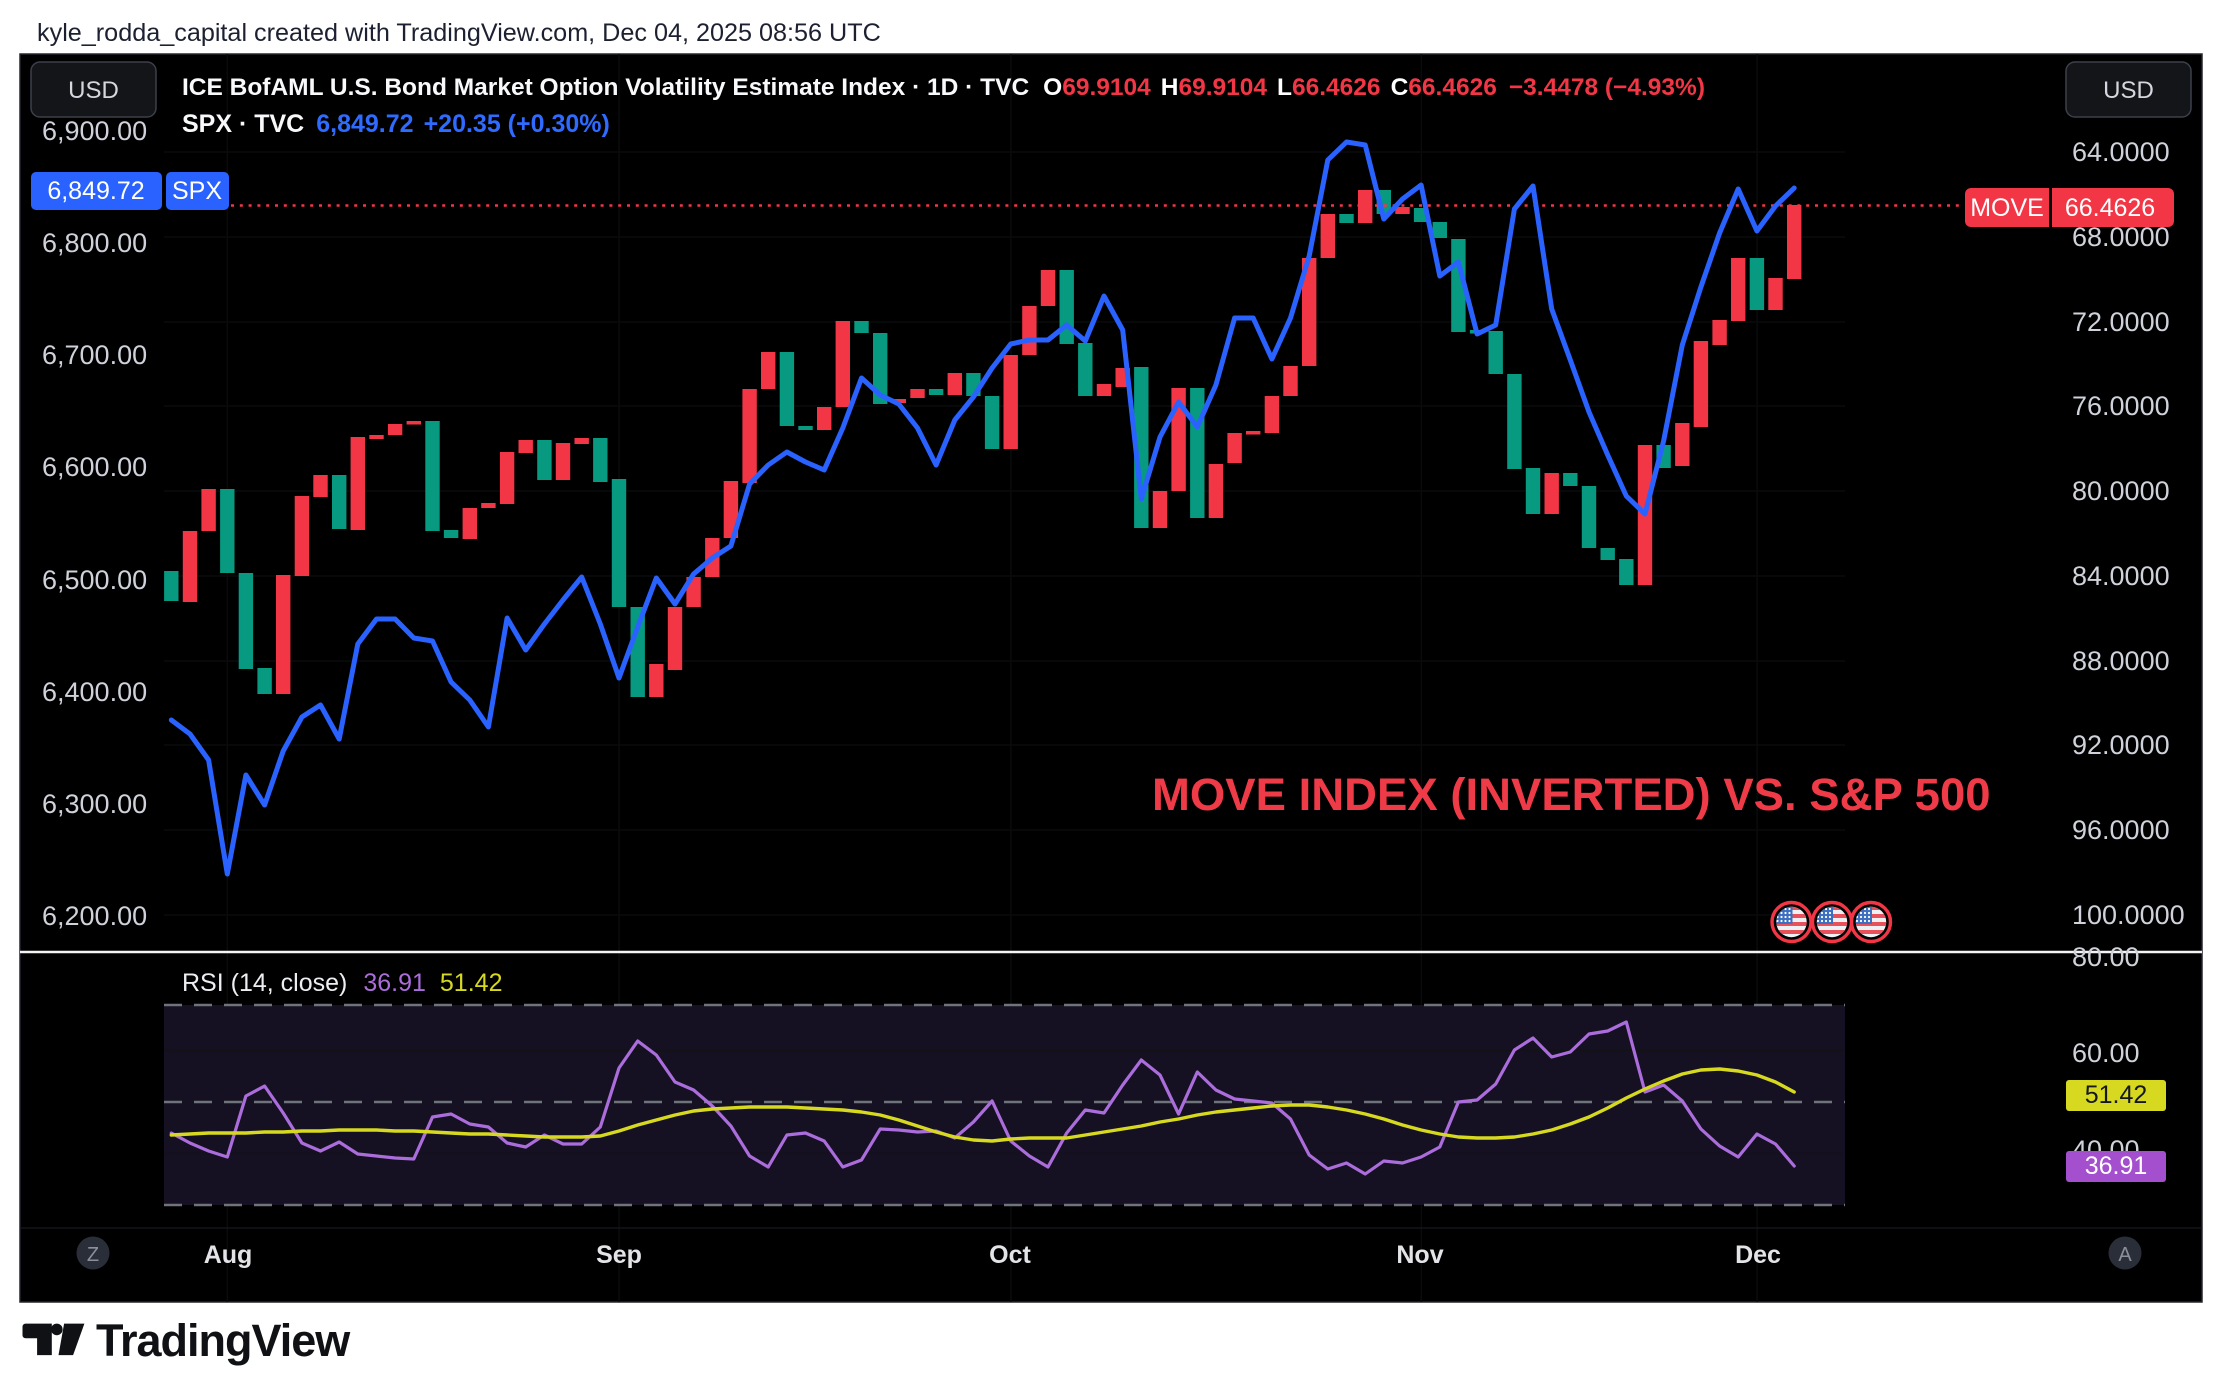 Image resolution: width=2222 pixels, height=1400 pixels. I want to click on svg-text: 6,500.00, so click(94, 580).